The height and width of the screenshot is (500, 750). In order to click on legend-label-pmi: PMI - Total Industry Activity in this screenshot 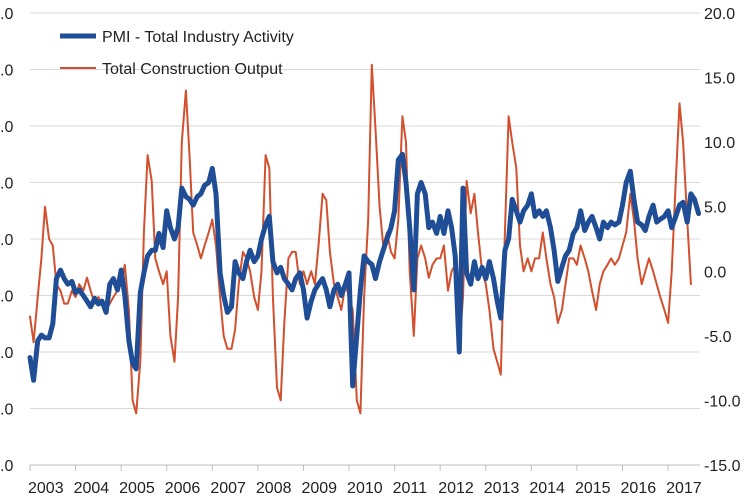, I will do `click(198, 37)`.